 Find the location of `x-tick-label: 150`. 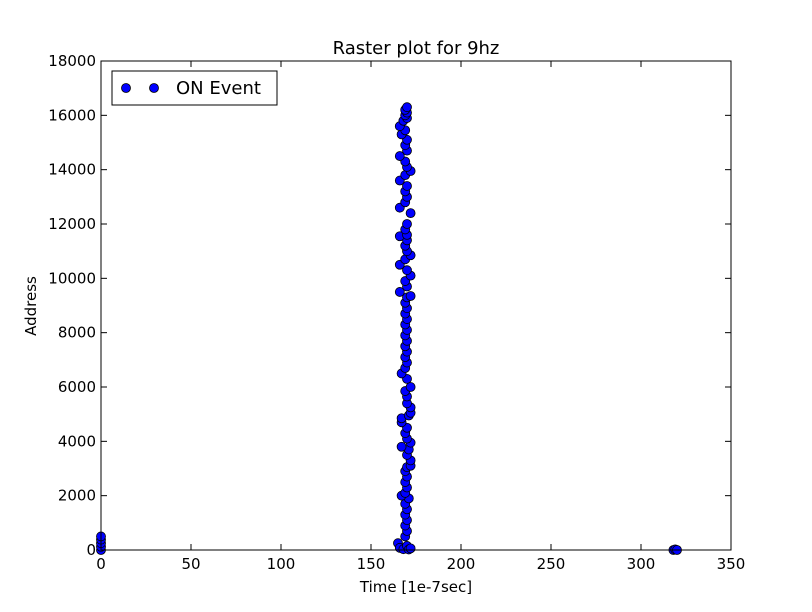

x-tick-label: 150 is located at coordinates (371, 564).